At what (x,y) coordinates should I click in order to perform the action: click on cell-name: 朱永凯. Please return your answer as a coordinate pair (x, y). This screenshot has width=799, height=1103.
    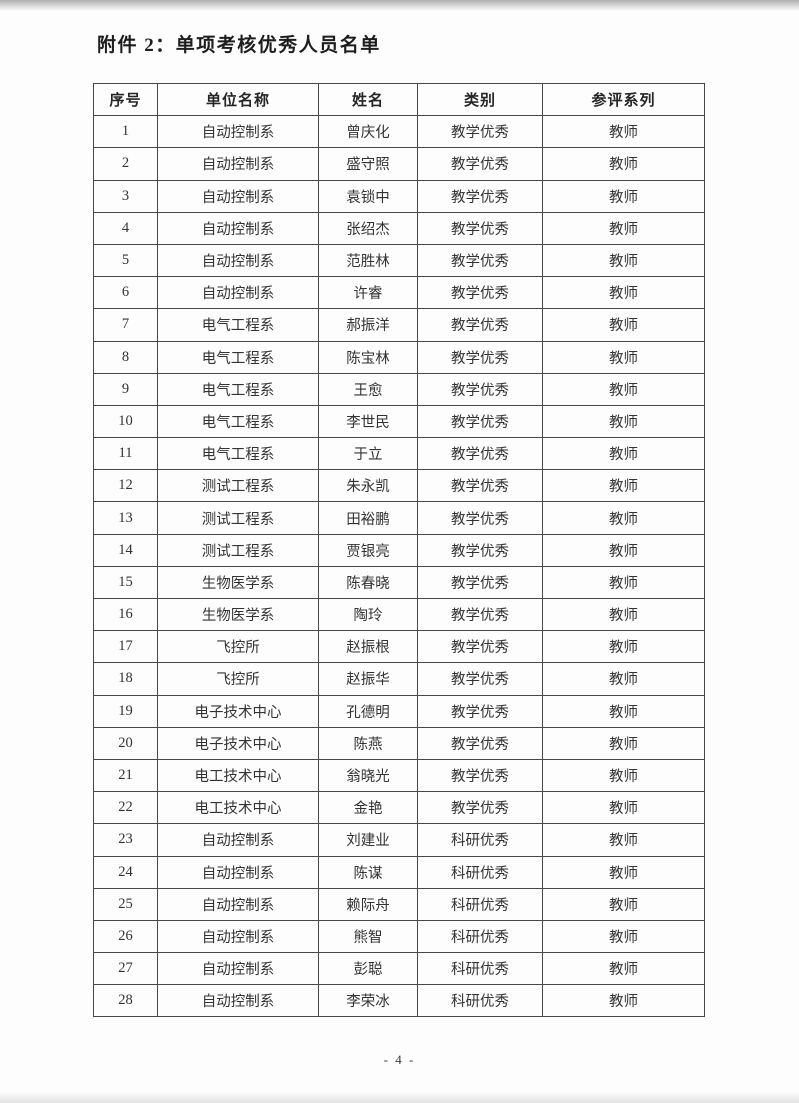
    Looking at the image, I should click on (368, 486).